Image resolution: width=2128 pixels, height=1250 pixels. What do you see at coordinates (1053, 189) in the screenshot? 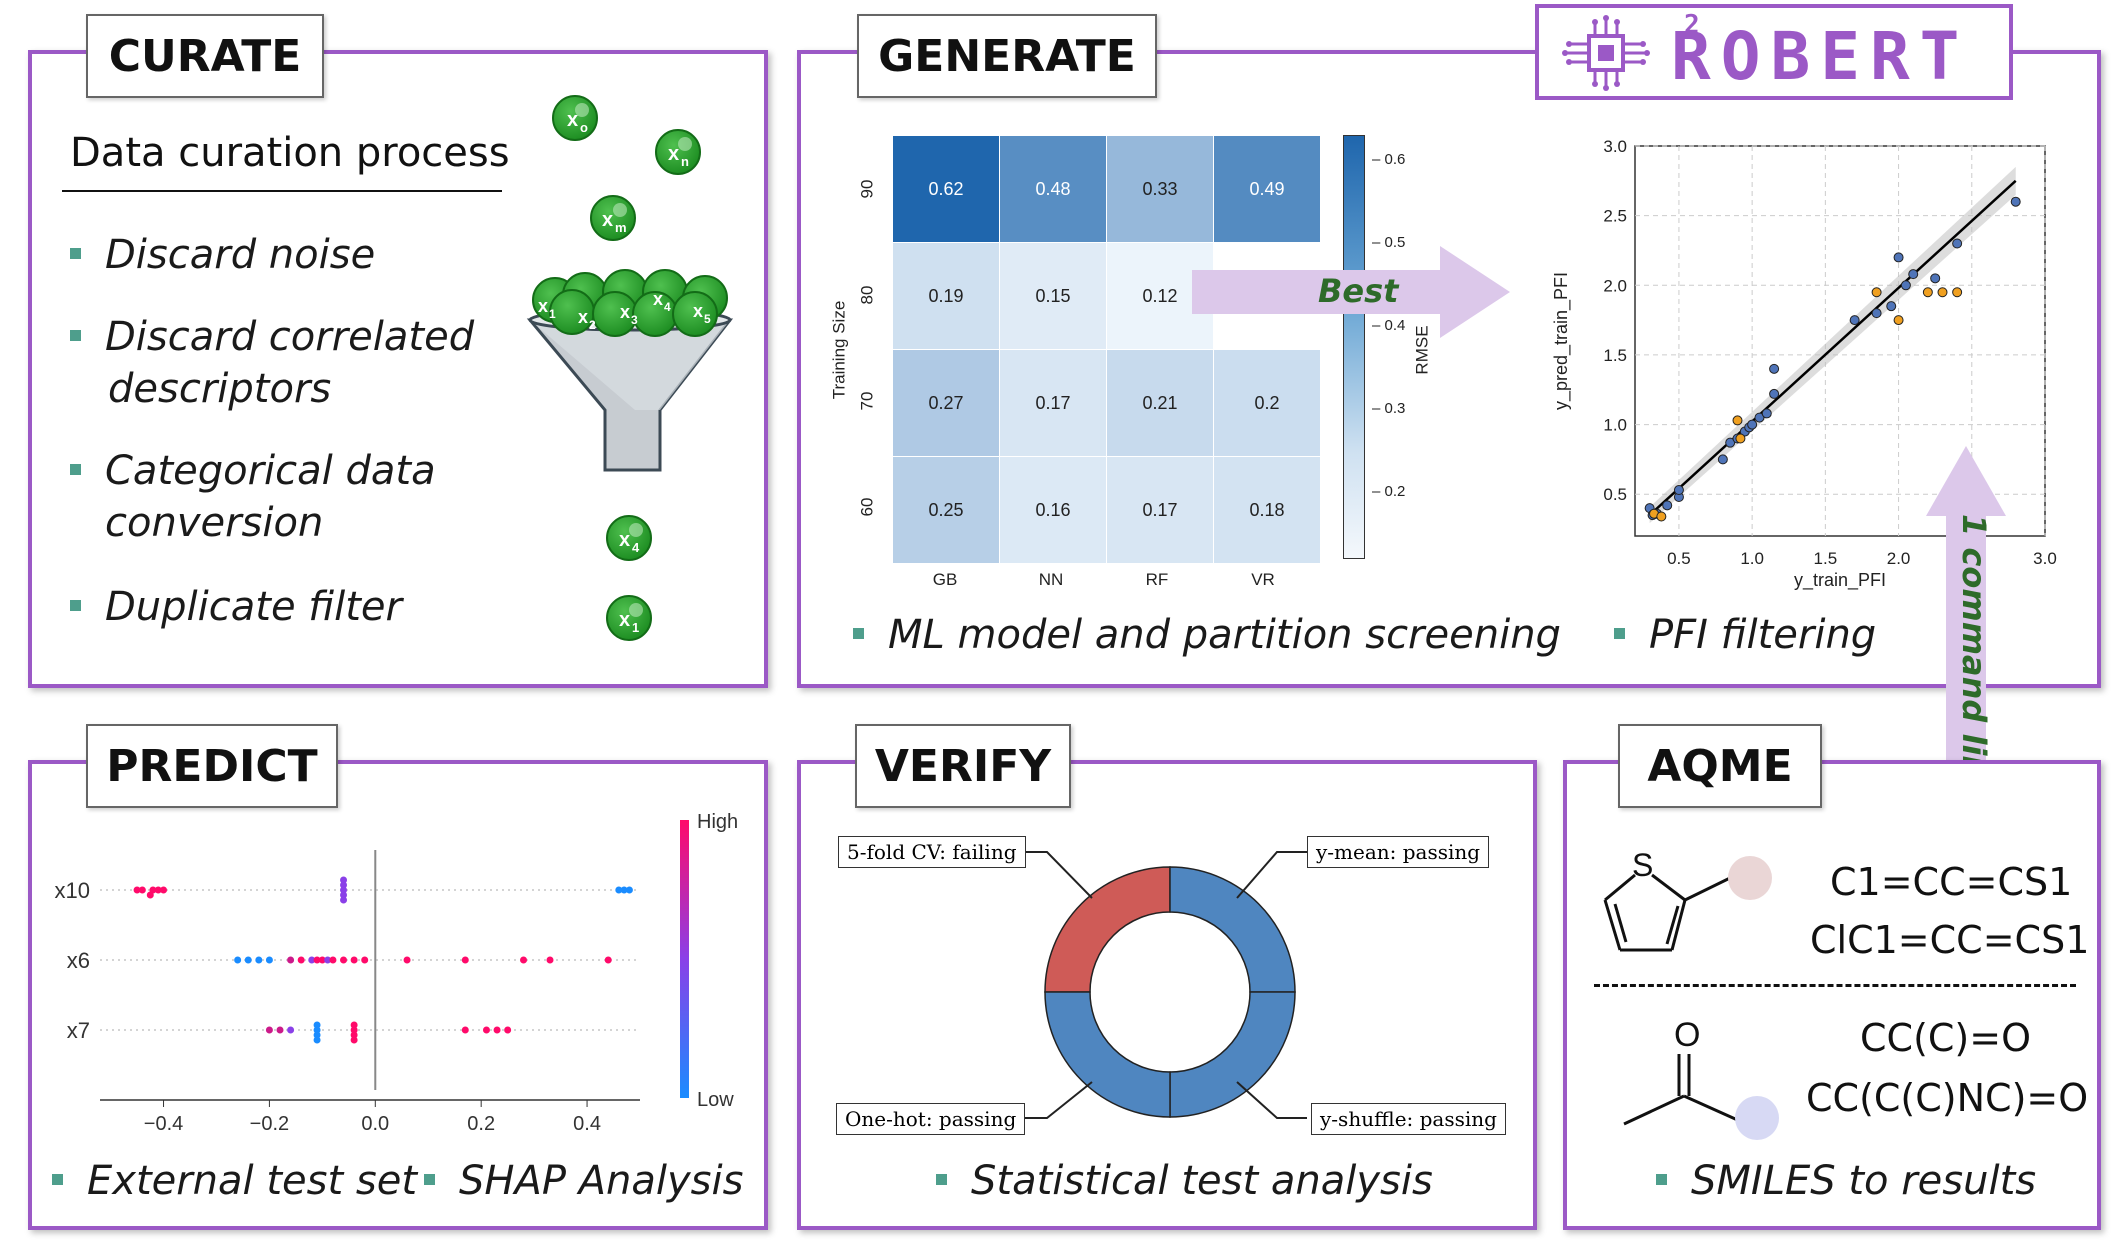
I see `heatmap-cell: 0.48` at bounding box center [1053, 189].